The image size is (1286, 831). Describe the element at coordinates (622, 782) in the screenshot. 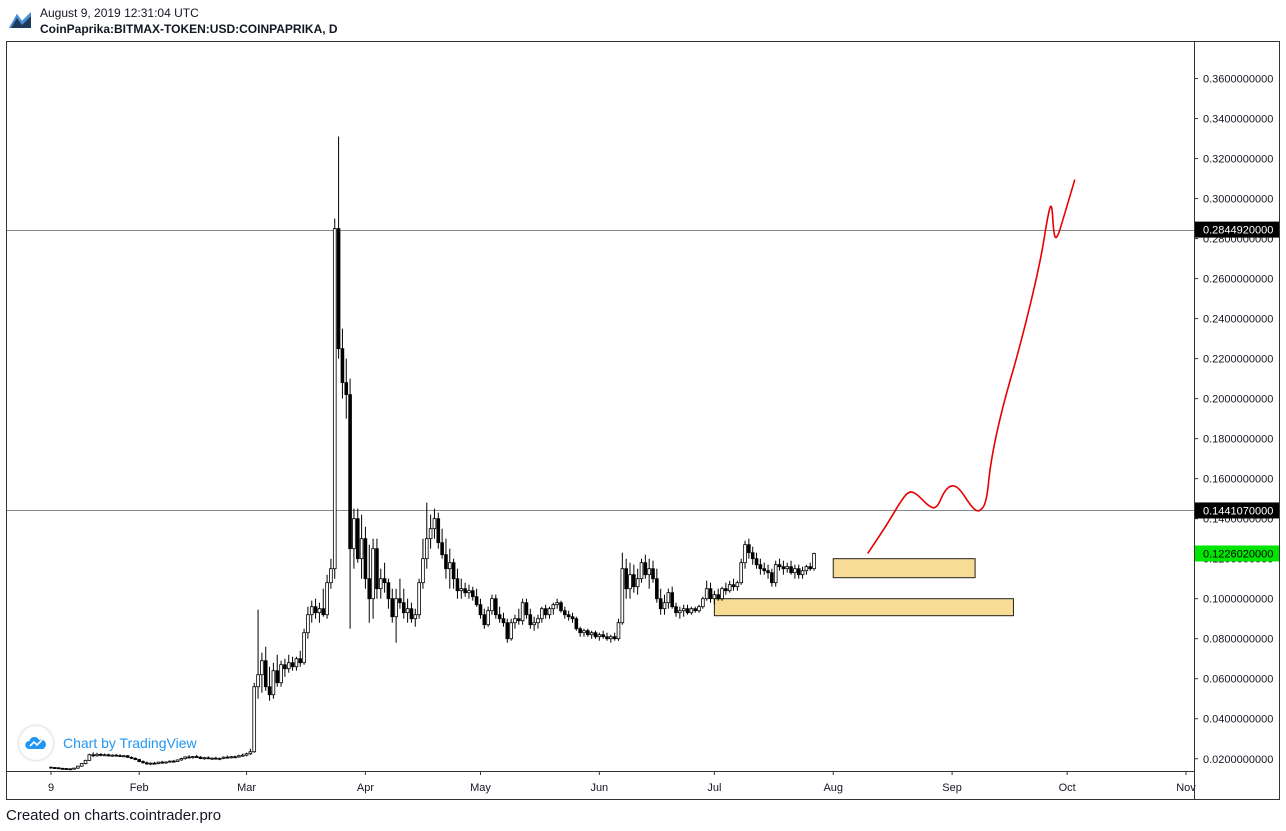

I see `time-axis: 9 Feb Mar Apr May Jun Jul Aug Sep Oct Nov` at that location.